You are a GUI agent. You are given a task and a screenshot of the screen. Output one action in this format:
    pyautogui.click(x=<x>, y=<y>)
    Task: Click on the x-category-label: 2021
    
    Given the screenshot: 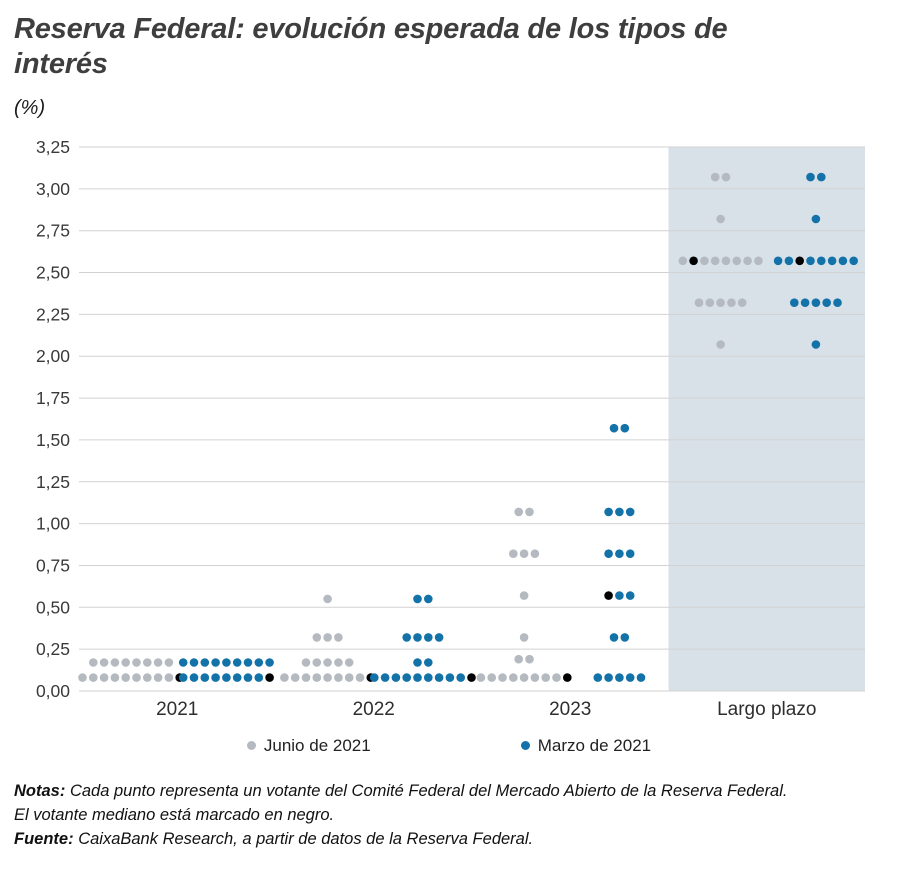 What is the action you would take?
    pyautogui.click(x=177, y=709)
    